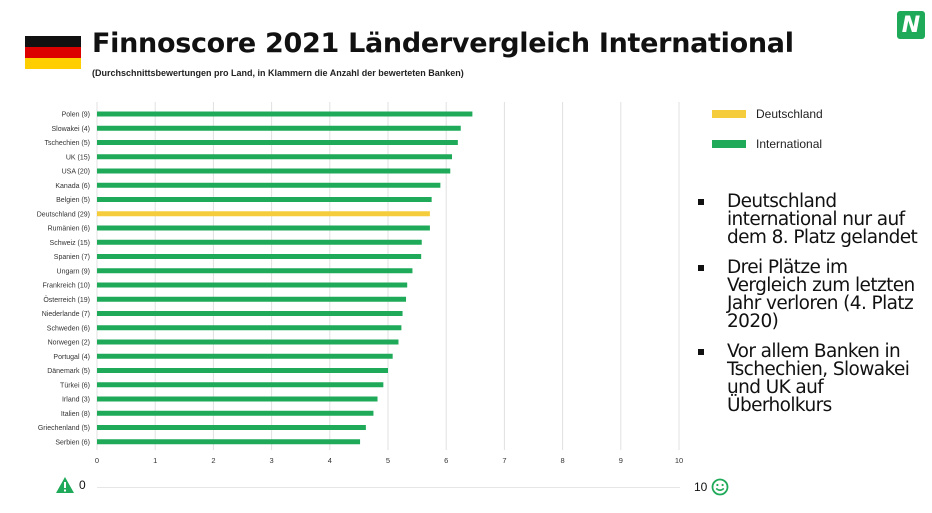  Describe the element at coordinates (68, 371) in the screenshot. I see `y-category-label: Dänemark (5)` at that location.